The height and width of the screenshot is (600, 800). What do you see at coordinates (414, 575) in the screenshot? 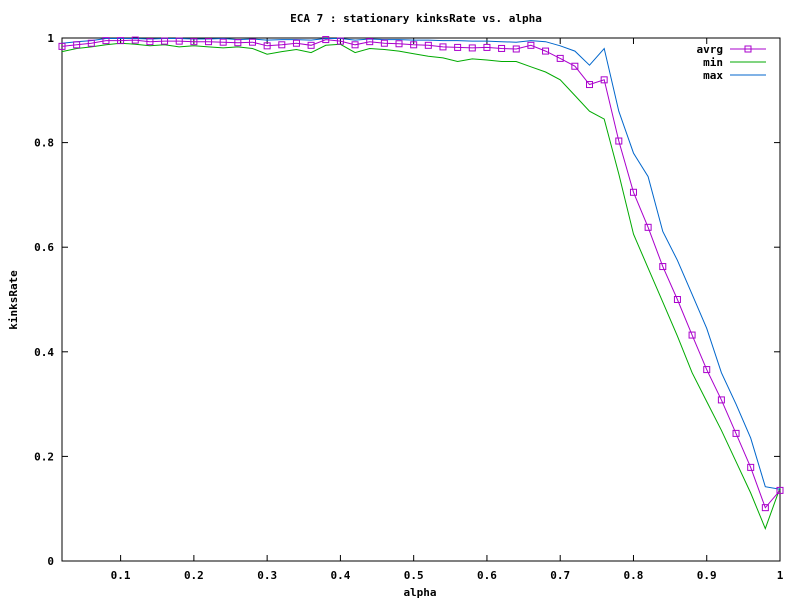
I see `x-tick-label: 0.5` at bounding box center [414, 575].